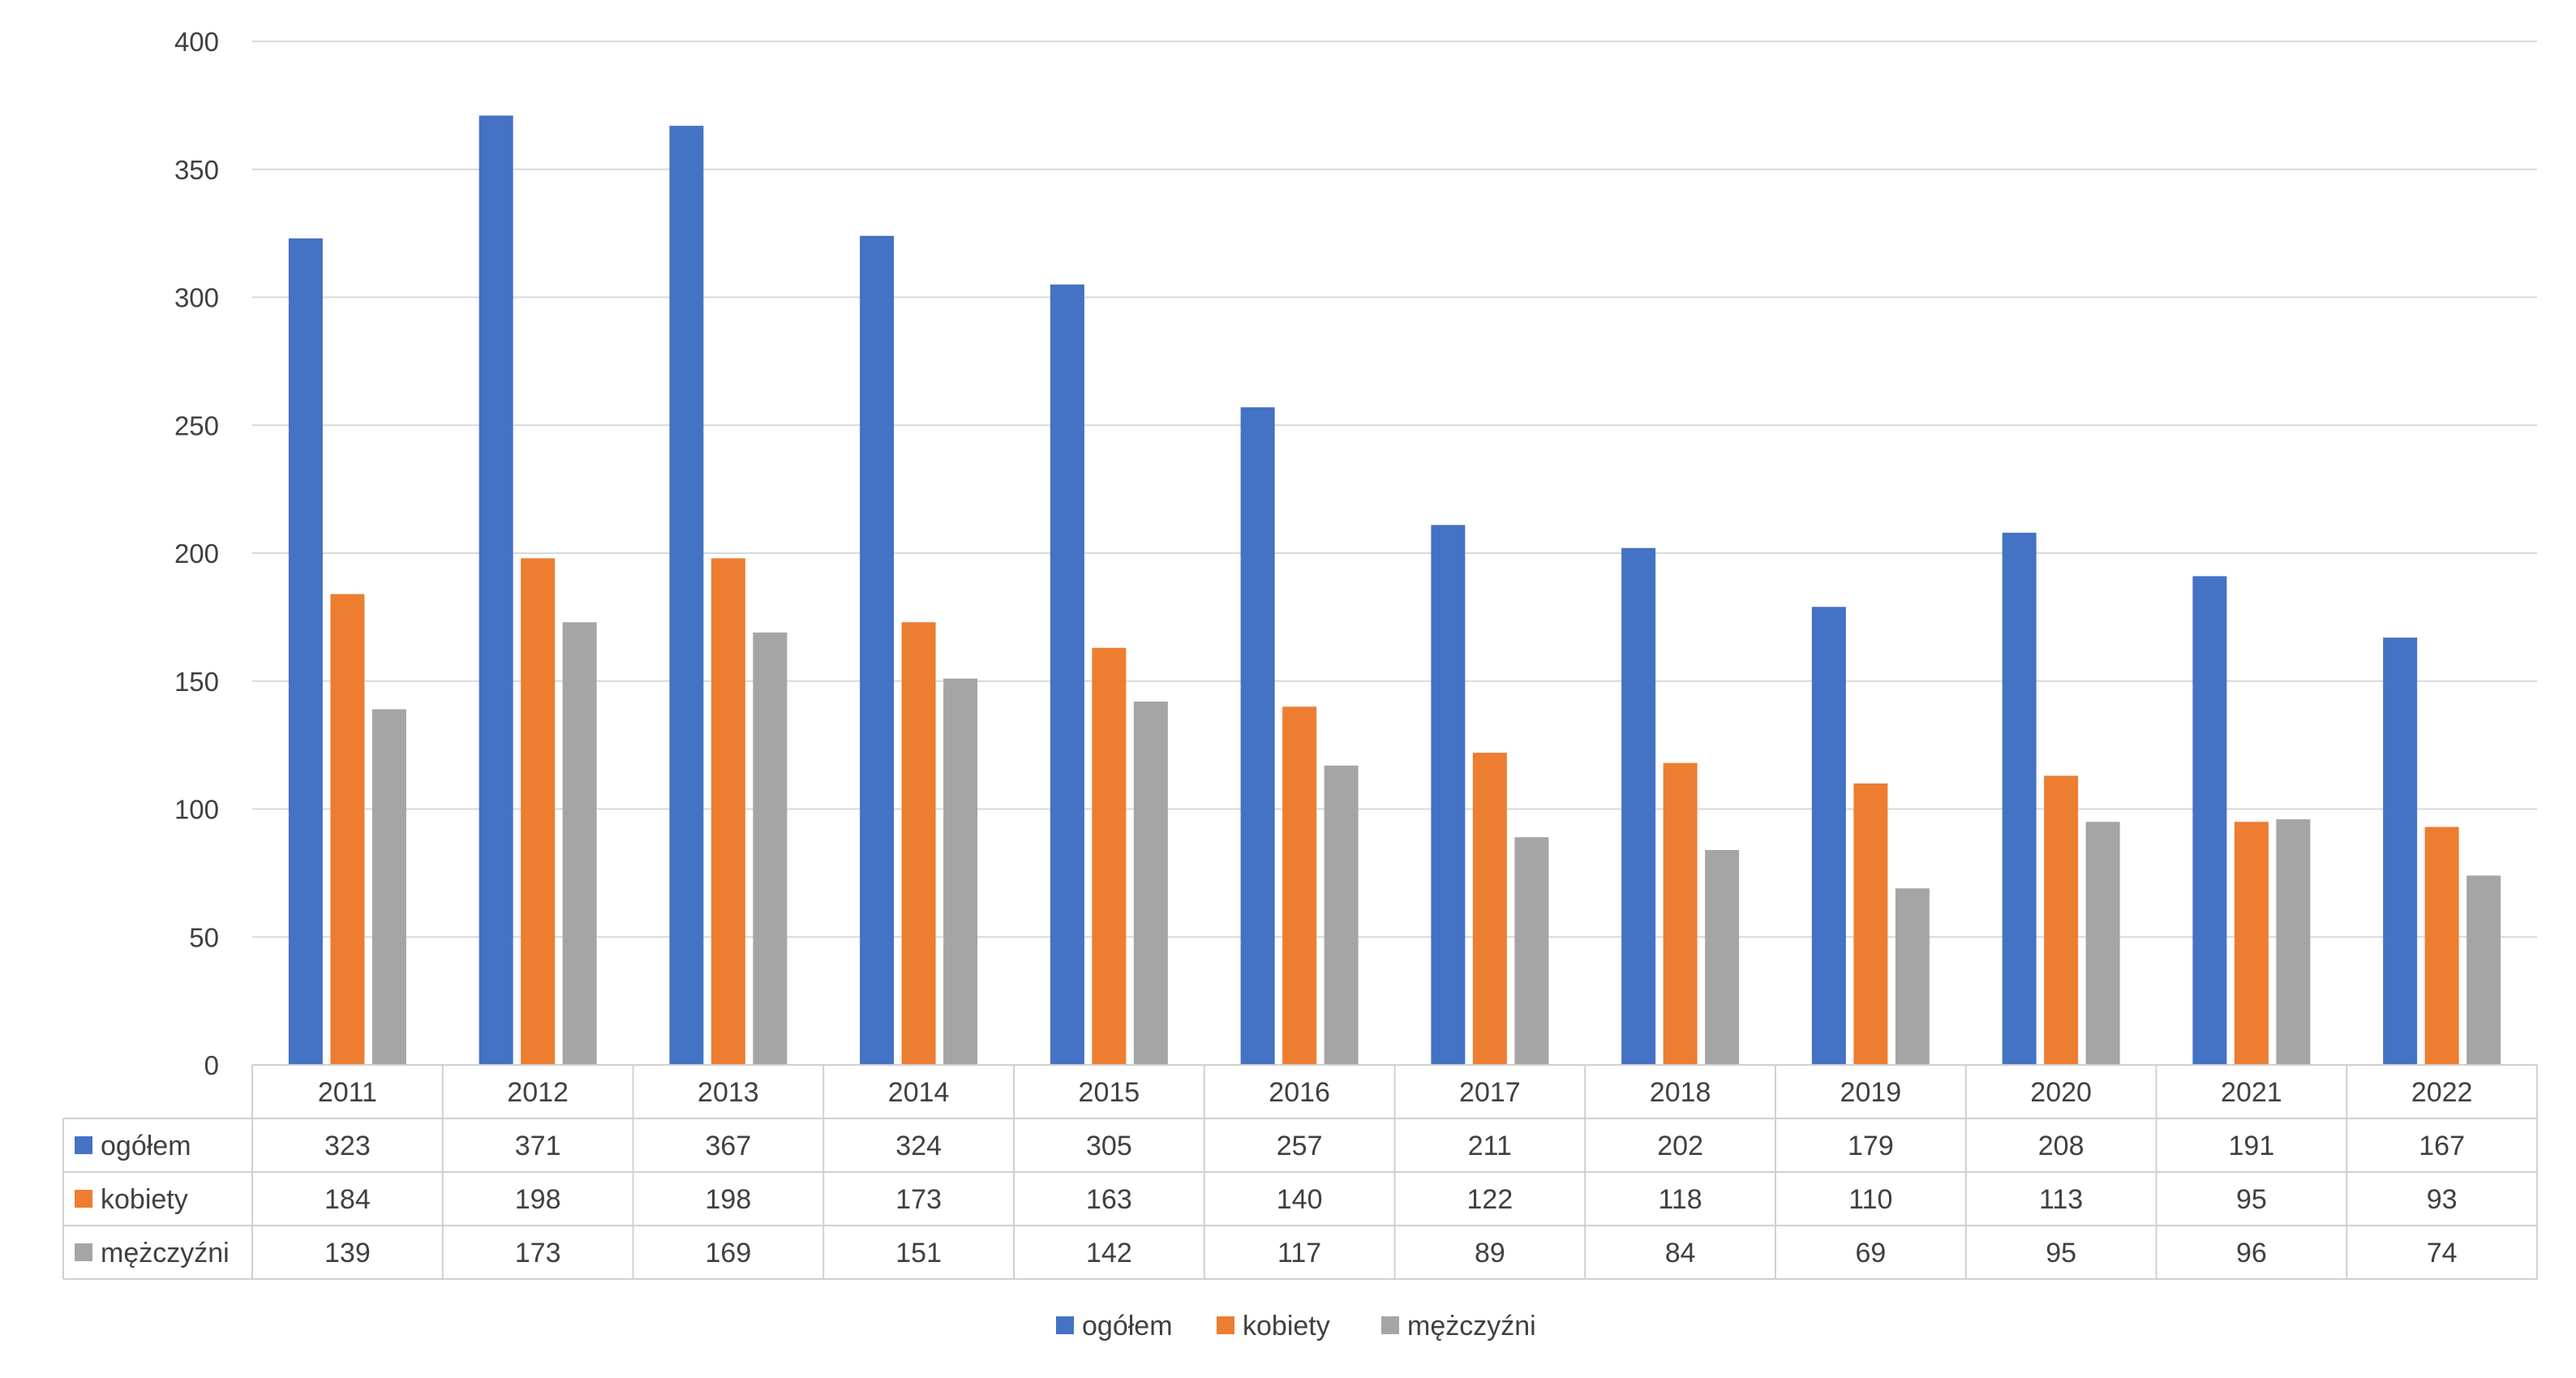 The image size is (2576, 1378). What do you see at coordinates (2061, 920) in the screenshot?
I see `bar-kobiety-2020` at bounding box center [2061, 920].